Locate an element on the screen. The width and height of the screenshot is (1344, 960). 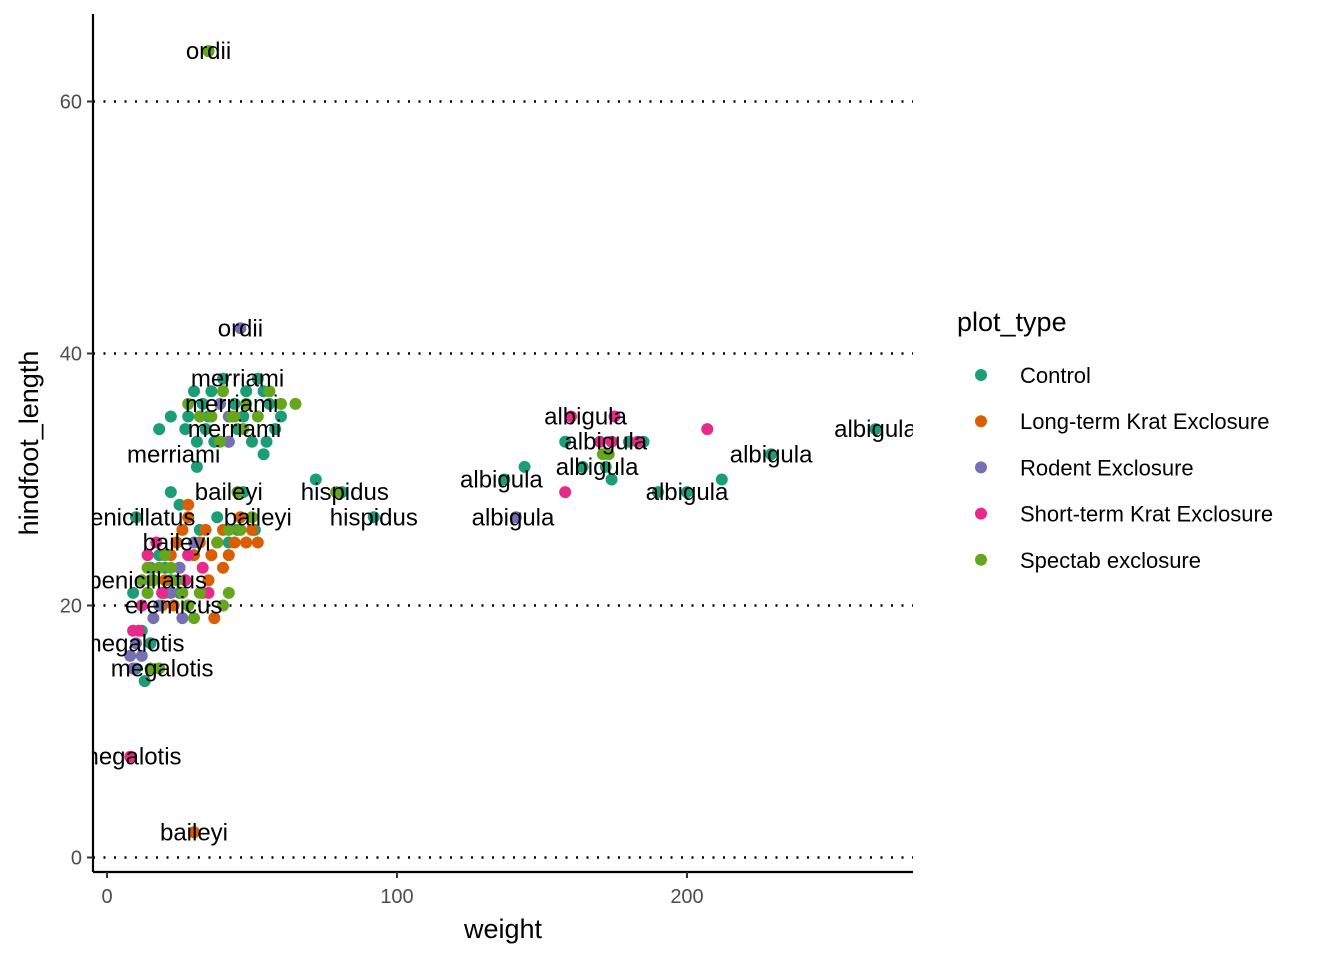
legend-label: Control is located at coordinates (1055, 375).